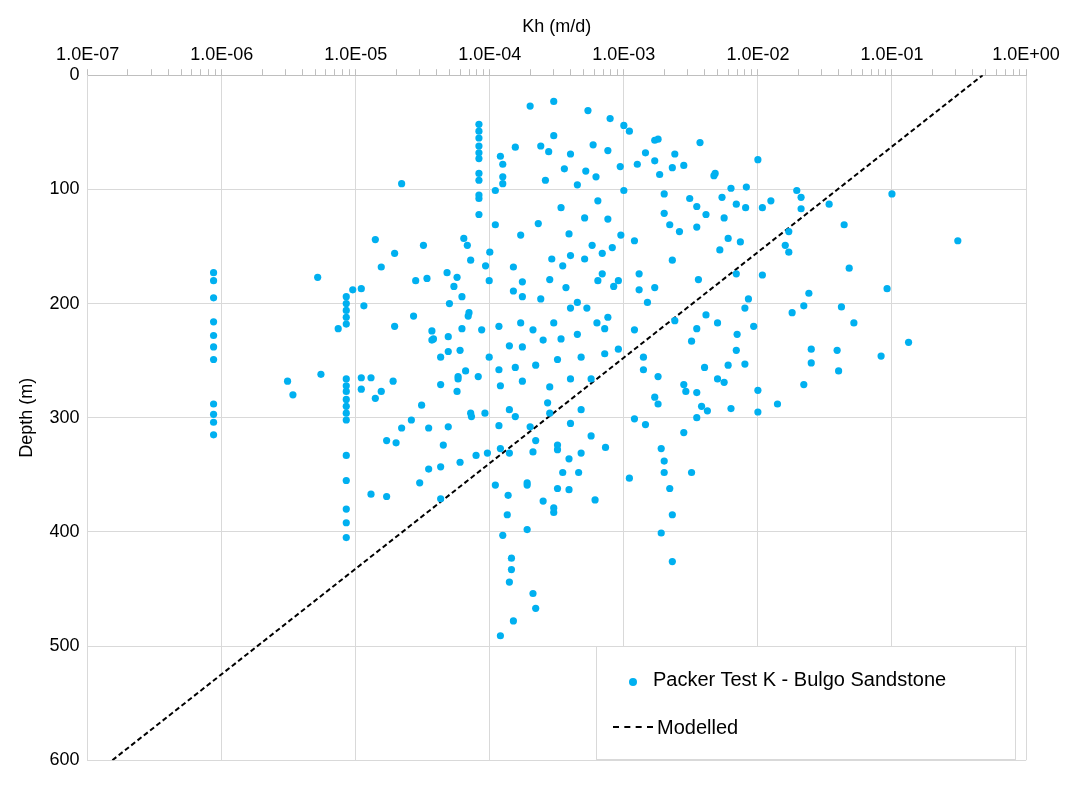 The height and width of the screenshot is (787, 1078). Describe the element at coordinates (64, 759) in the screenshot. I see `y-tick-label: 600` at that location.